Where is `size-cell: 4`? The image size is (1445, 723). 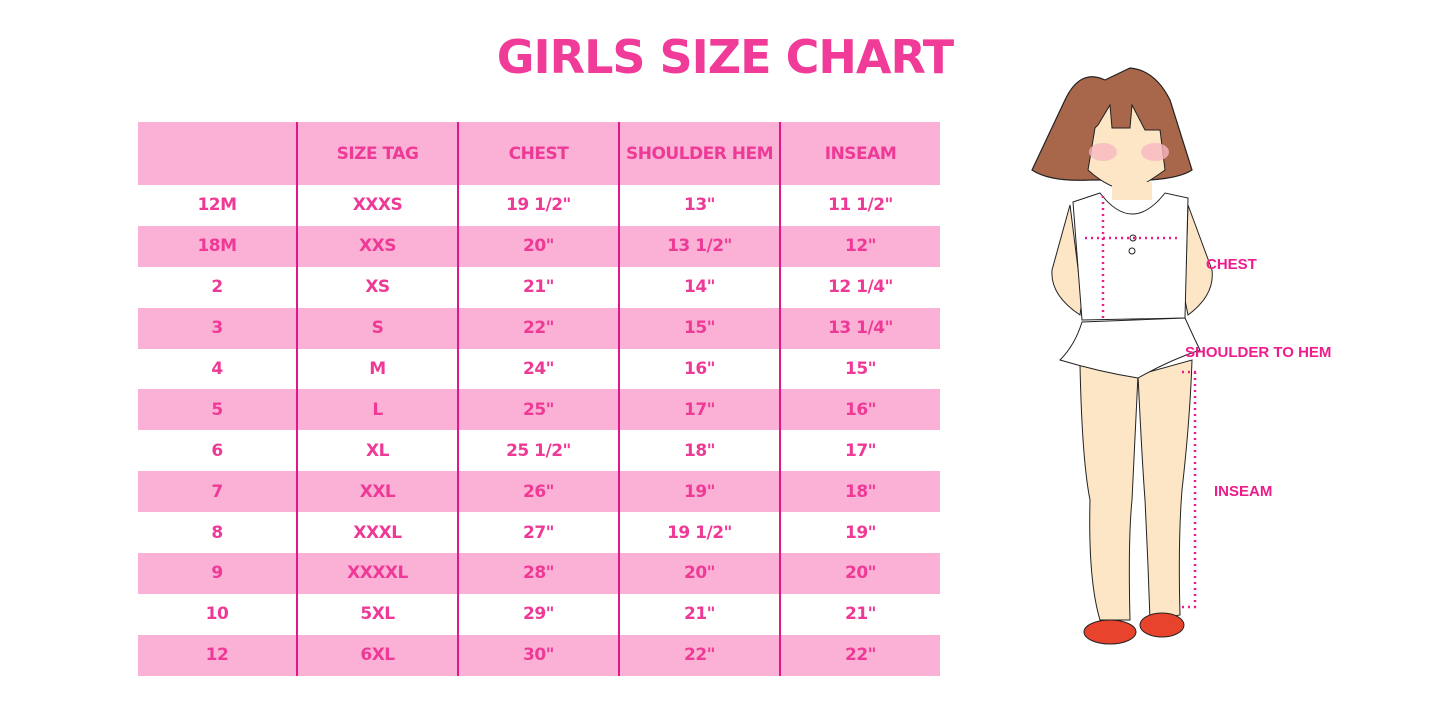
size-cell: 4 is located at coordinates (217, 369).